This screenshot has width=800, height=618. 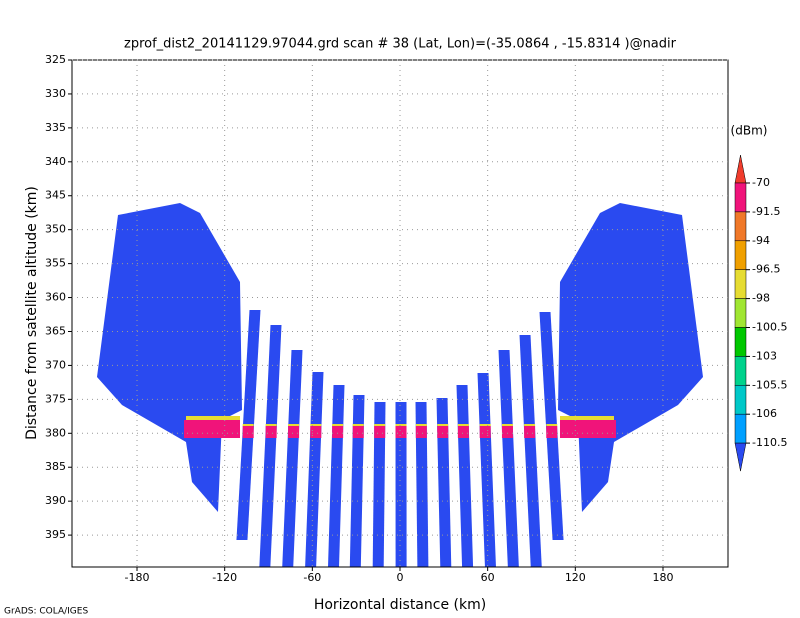 I want to click on footer: GrADS: COLA/IGES, so click(x=46, y=612).